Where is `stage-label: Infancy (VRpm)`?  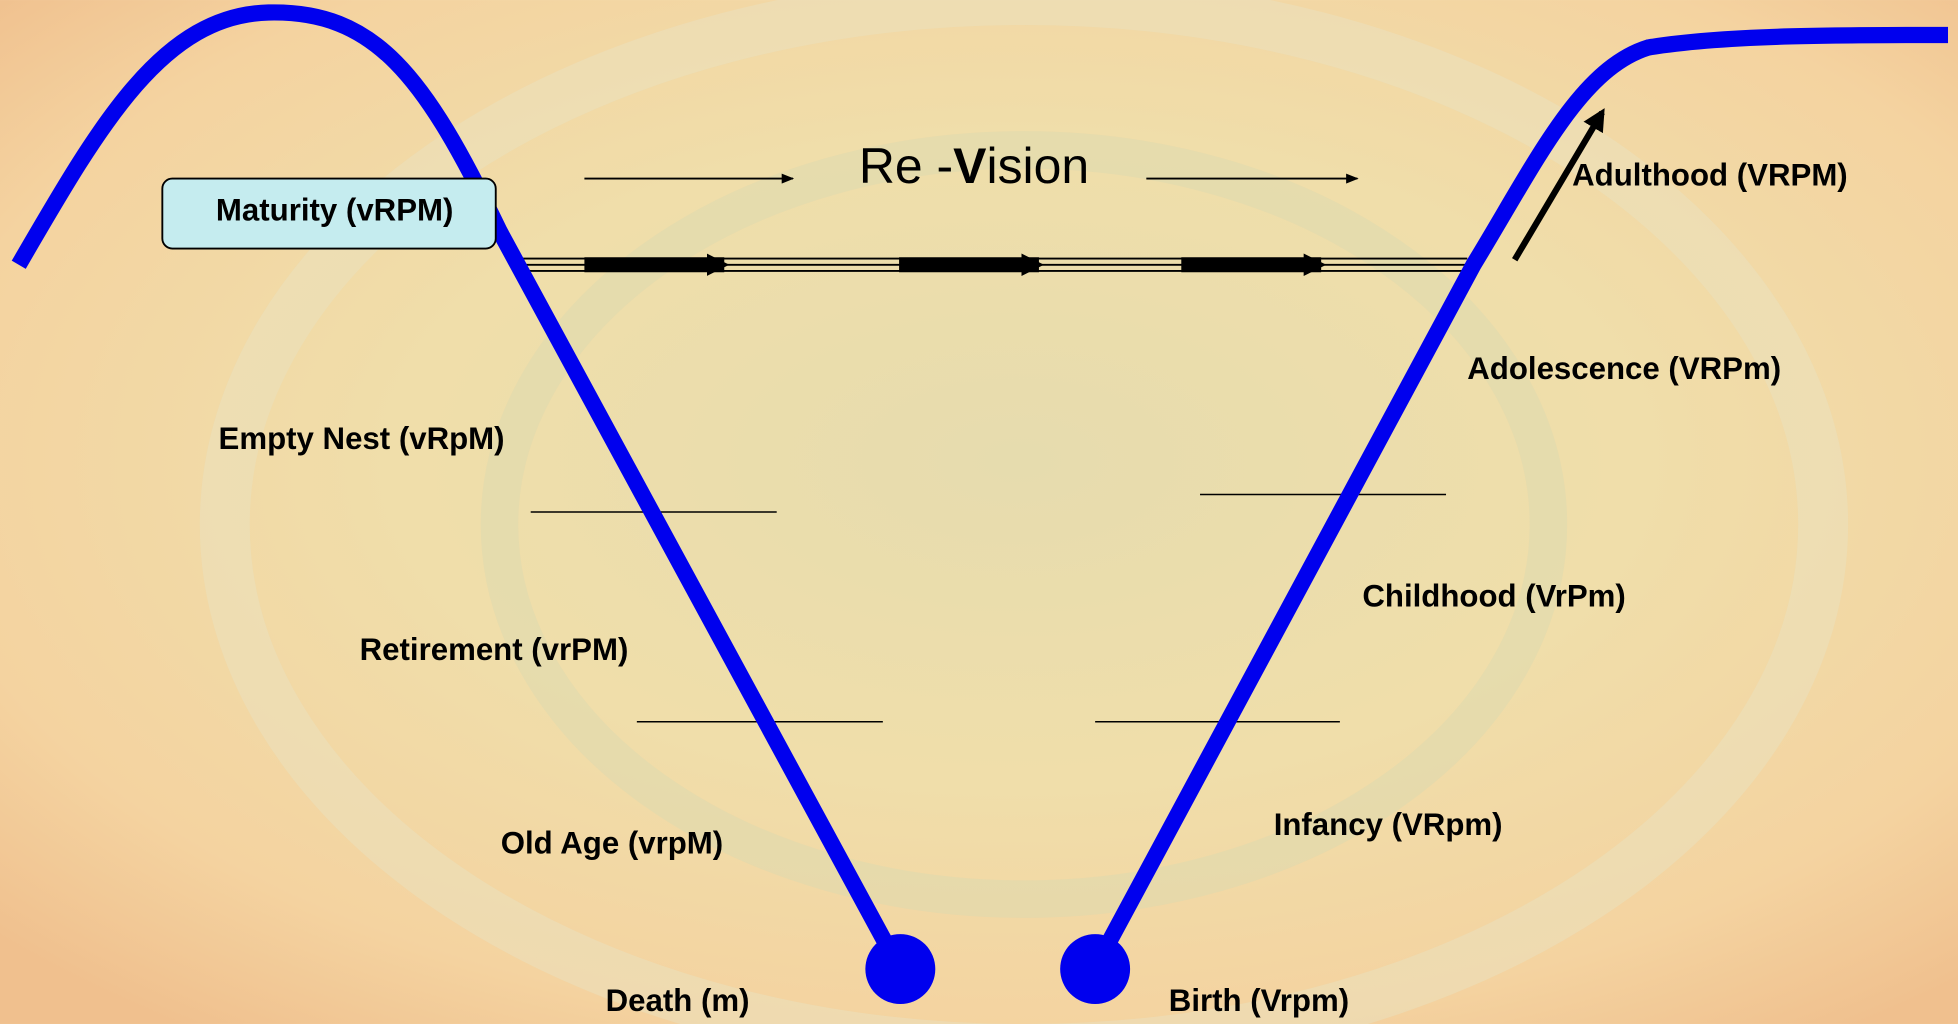 stage-label: Infancy (VRpm) is located at coordinates (1388, 824).